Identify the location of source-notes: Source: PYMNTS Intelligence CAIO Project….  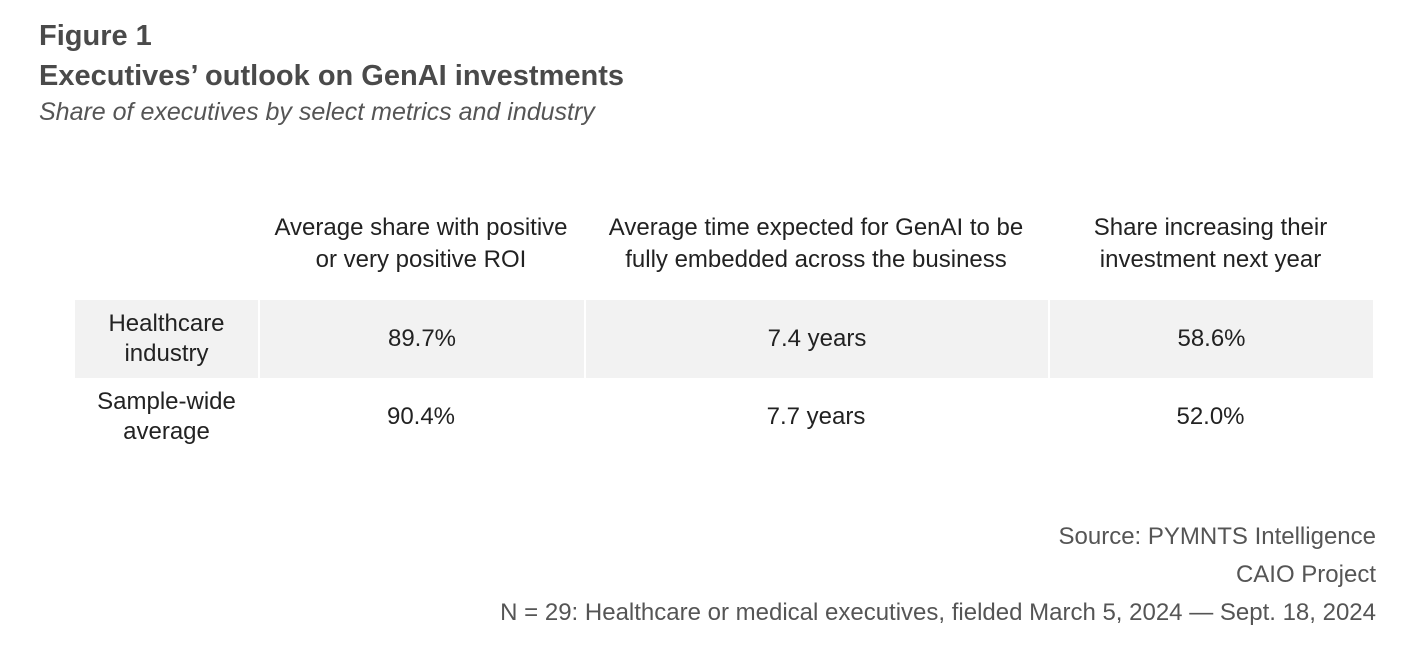
(938, 575).